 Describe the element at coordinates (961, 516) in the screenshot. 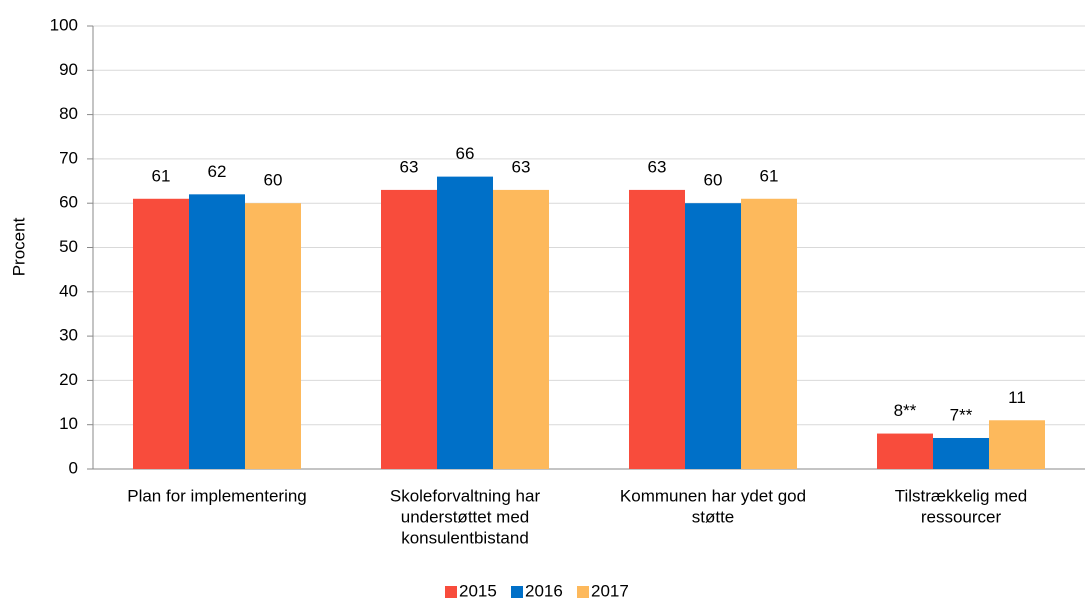

I see `x-tick-label: ressourcer` at that location.